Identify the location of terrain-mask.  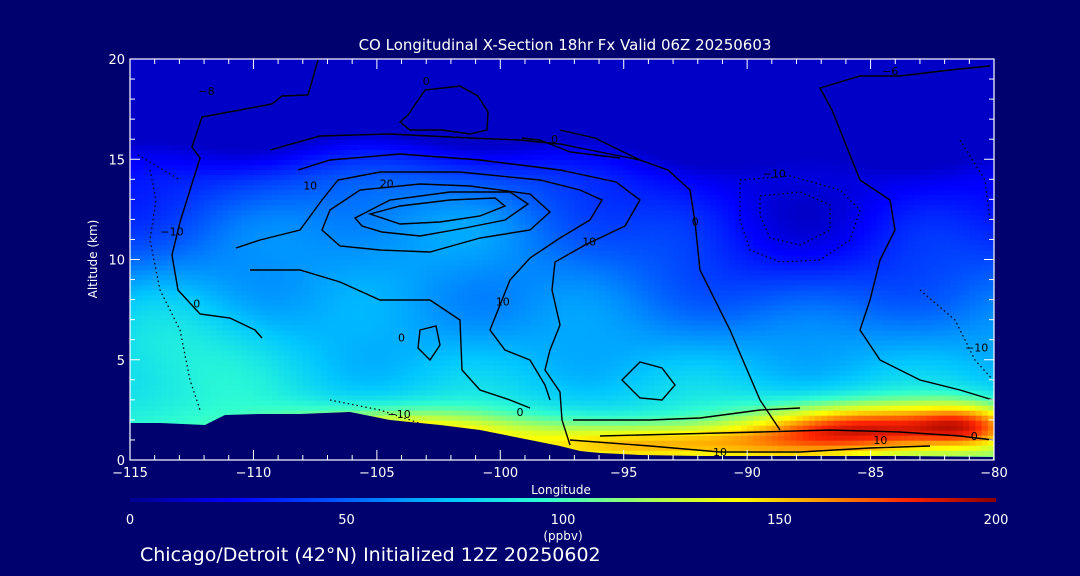
(561, 436).